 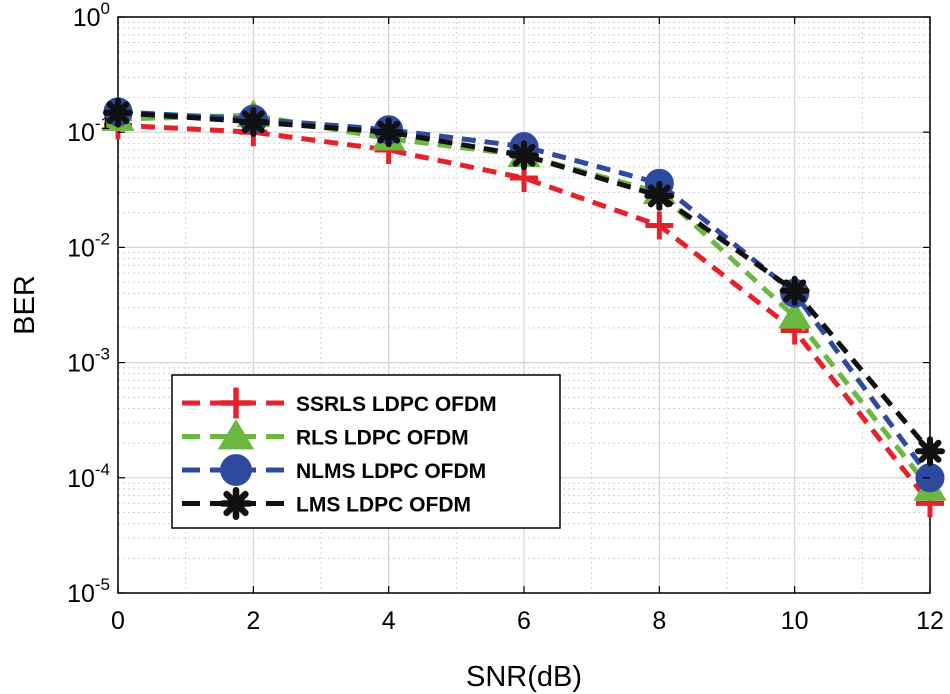 I want to click on y-tick-label: 10⁻¹, so click(x=88, y=130).